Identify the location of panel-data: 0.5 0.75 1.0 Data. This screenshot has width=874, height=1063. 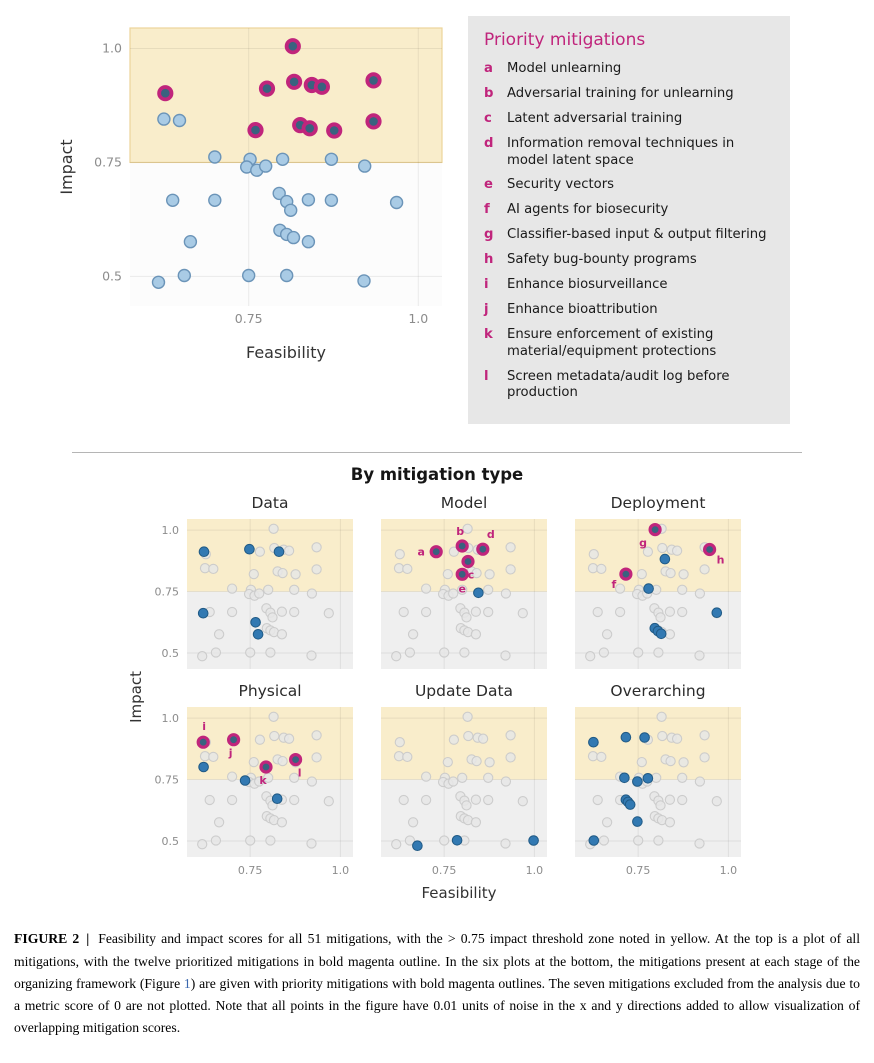
(253, 585).